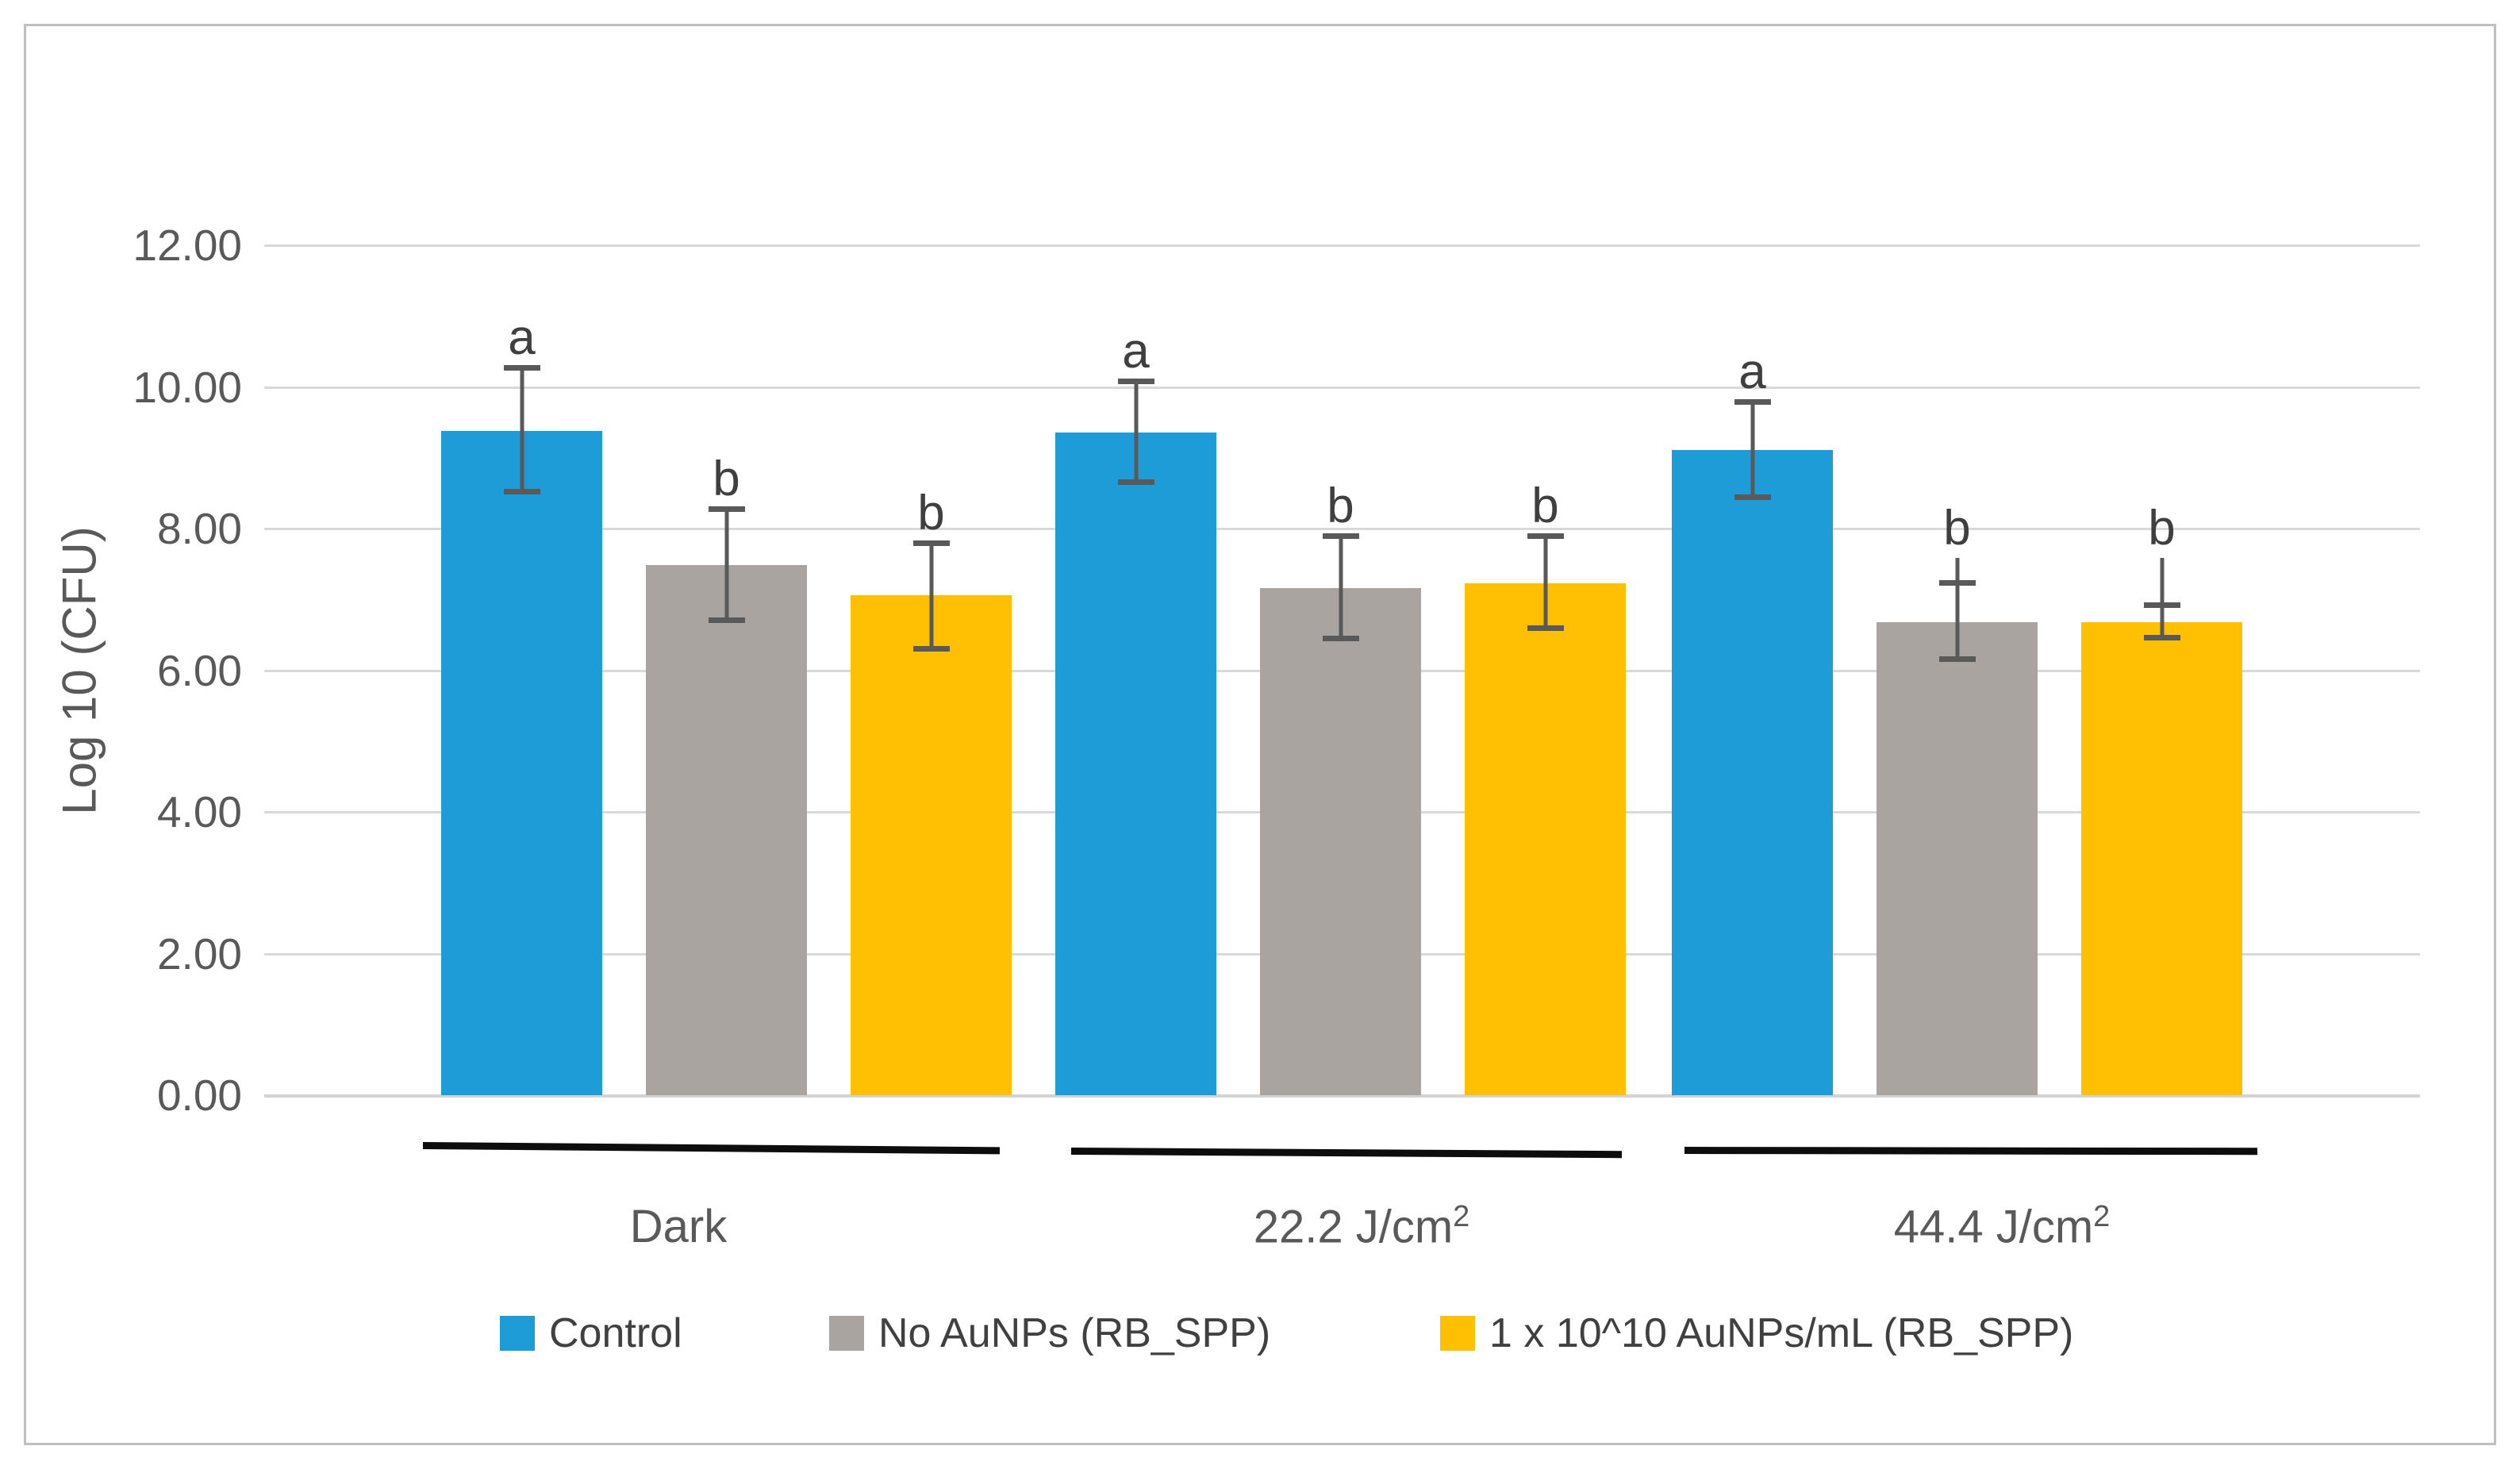 This screenshot has width=2520, height=1469. What do you see at coordinates (199, 670) in the screenshot?
I see `y-tick-label: 6.00` at bounding box center [199, 670].